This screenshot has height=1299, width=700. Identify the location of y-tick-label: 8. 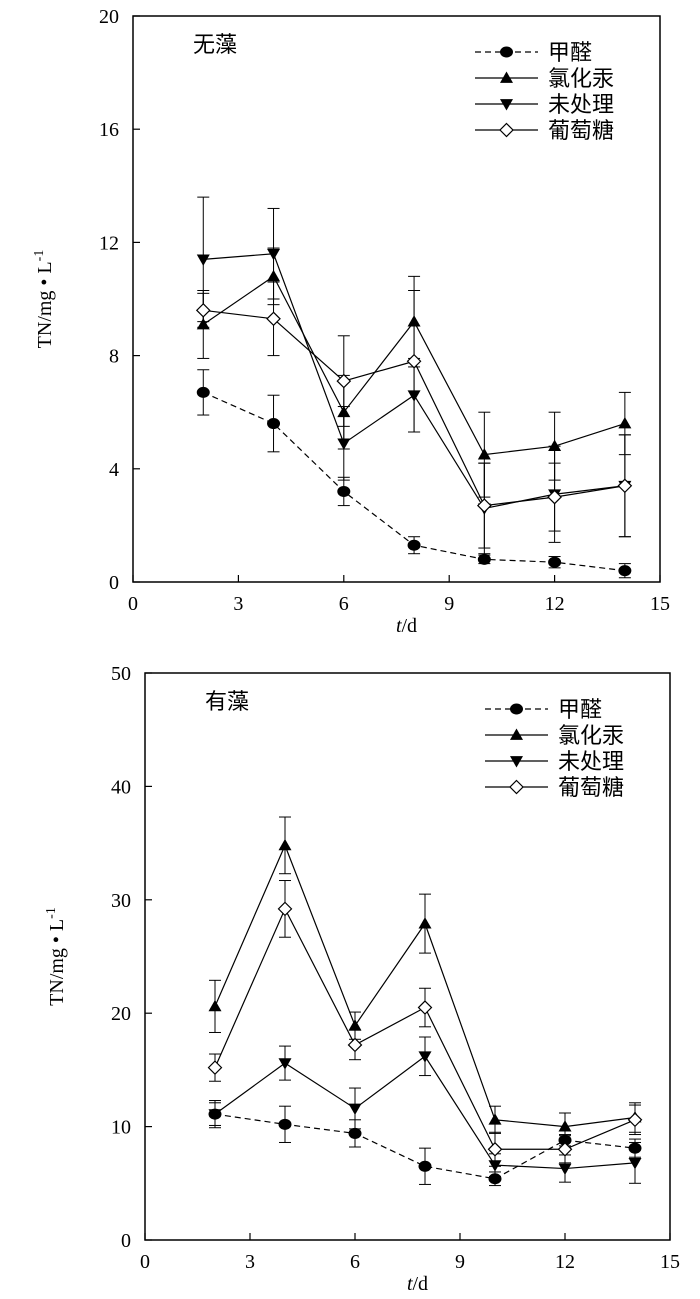
(114, 357).